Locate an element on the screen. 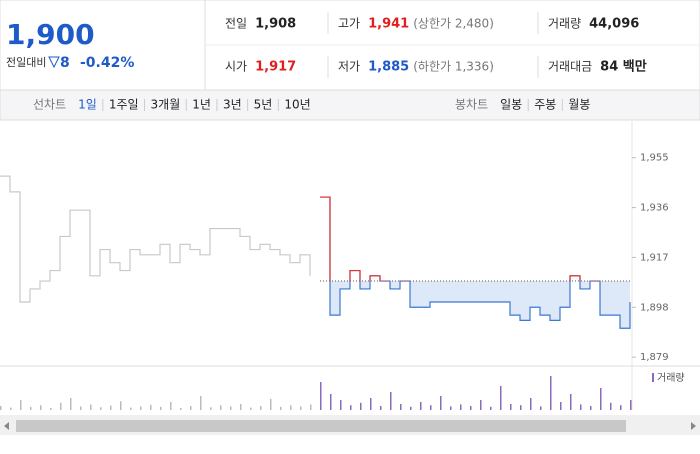 The width and height of the screenshot is (700, 454). stat-value: 1,885 is located at coordinates (388, 67).